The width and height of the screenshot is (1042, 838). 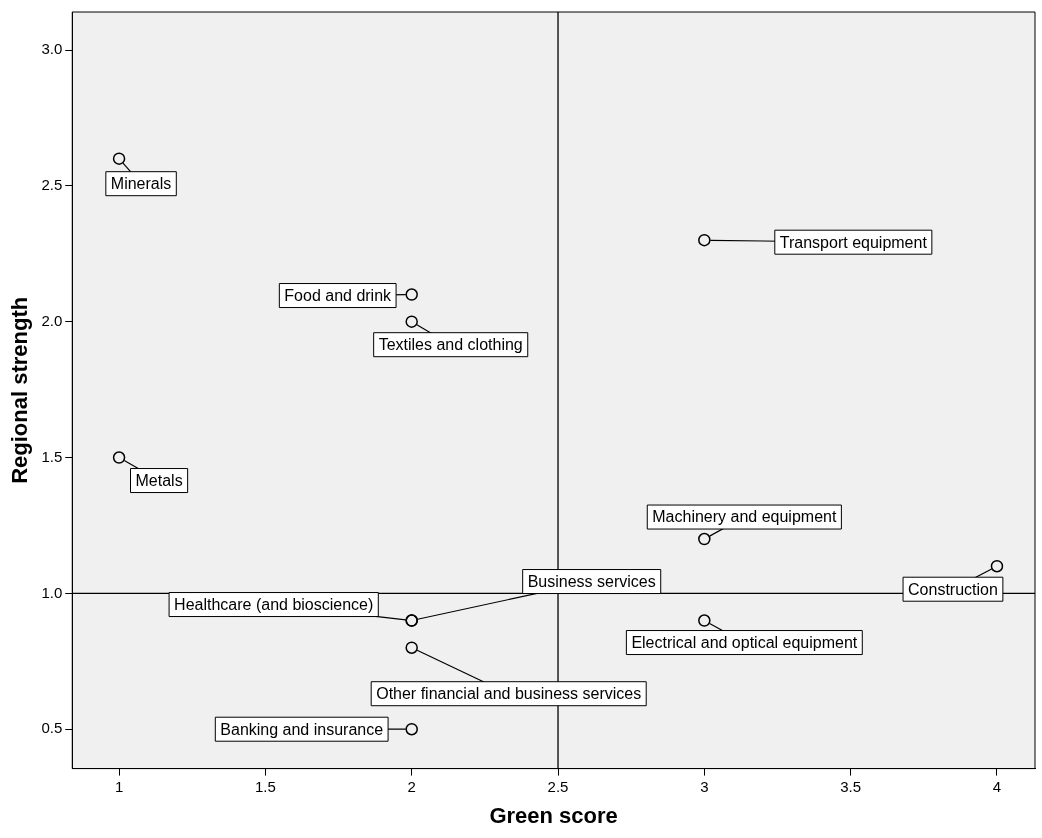 I want to click on annotation: Construction, so click(x=953, y=589).